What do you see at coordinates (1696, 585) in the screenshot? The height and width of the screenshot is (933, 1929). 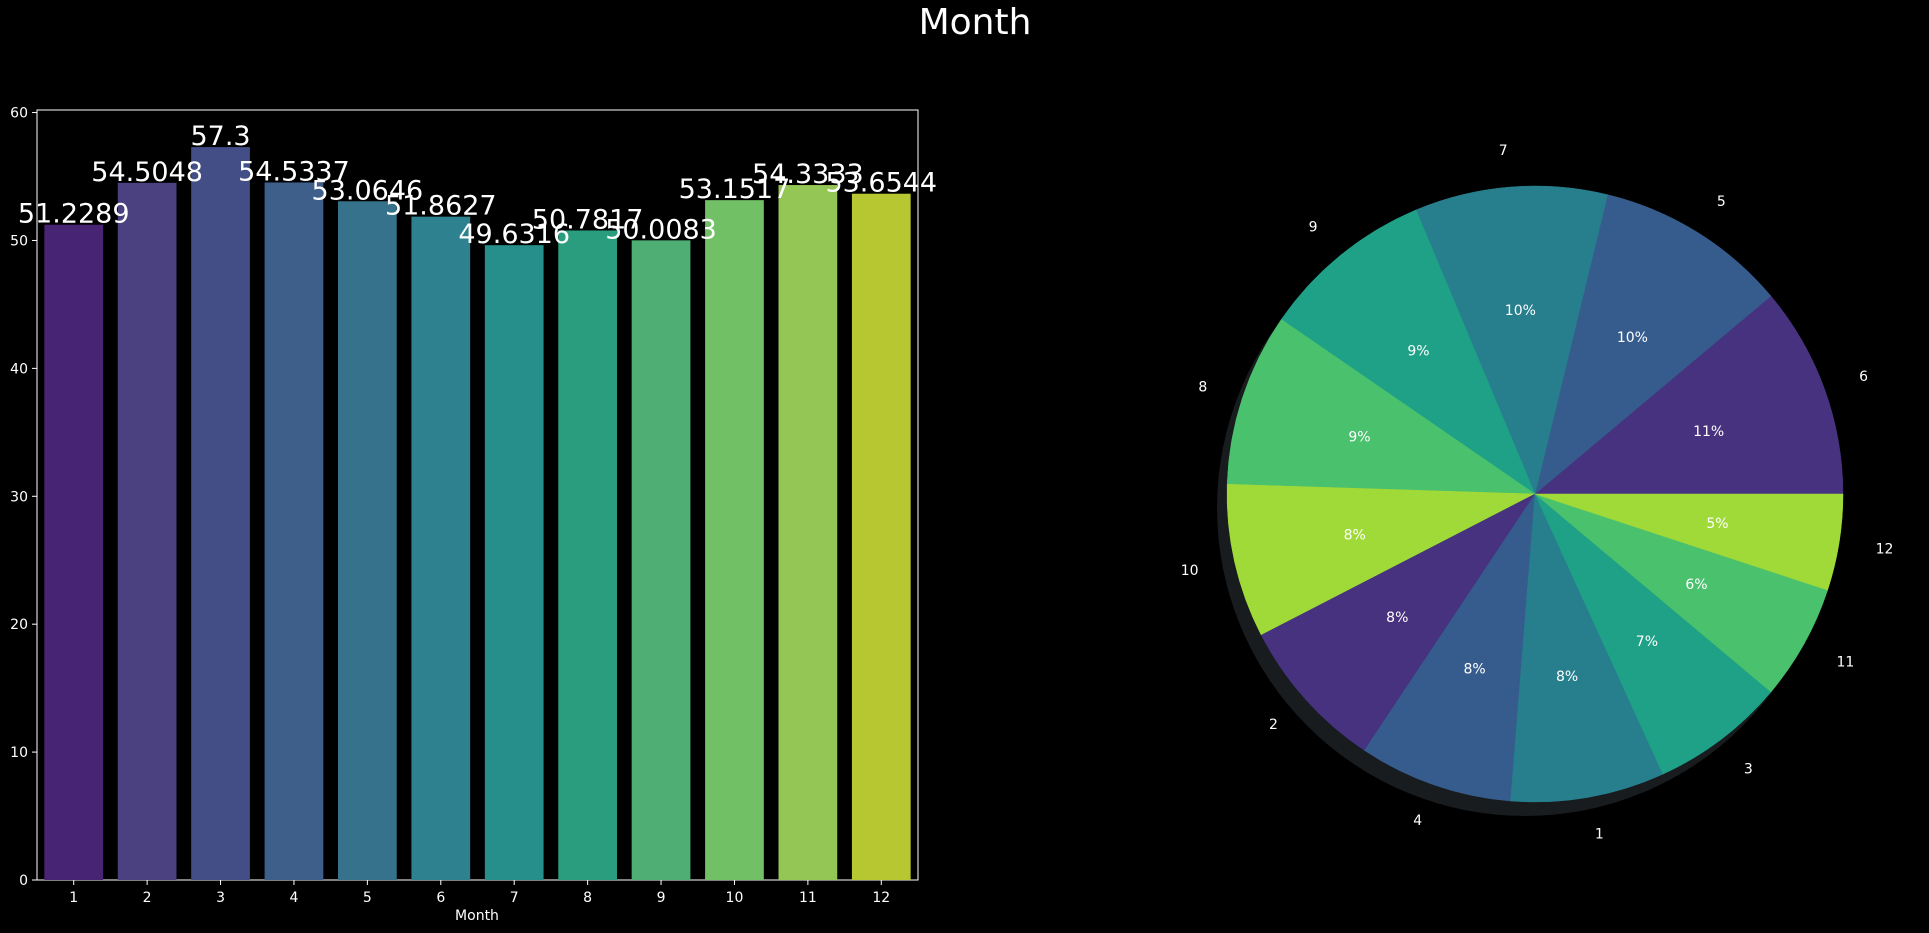 I see `pie-percent-label: 6%` at bounding box center [1696, 585].